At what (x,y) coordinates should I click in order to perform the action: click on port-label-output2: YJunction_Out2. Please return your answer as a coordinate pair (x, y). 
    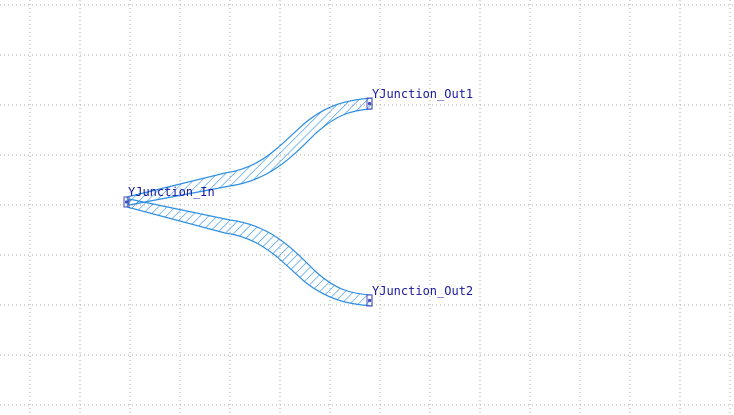
    Looking at the image, I should click on (422, 291).